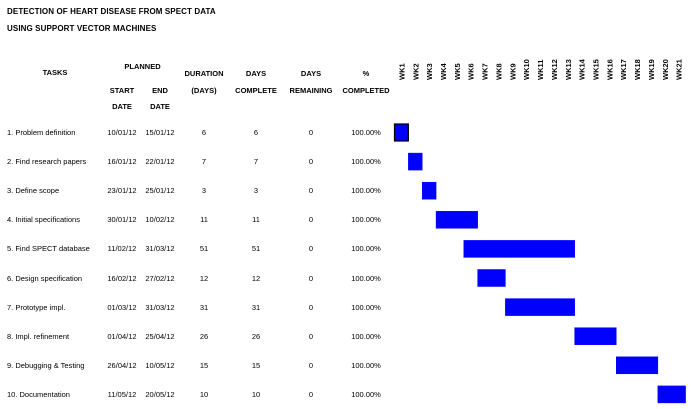 Image resolution: width=691 pixels, height=409 pixels. What do you see at coordinates (122, 220) in the screenshot?
I see `task-start-date: 30/01/12` at bounding box center [122, 220].